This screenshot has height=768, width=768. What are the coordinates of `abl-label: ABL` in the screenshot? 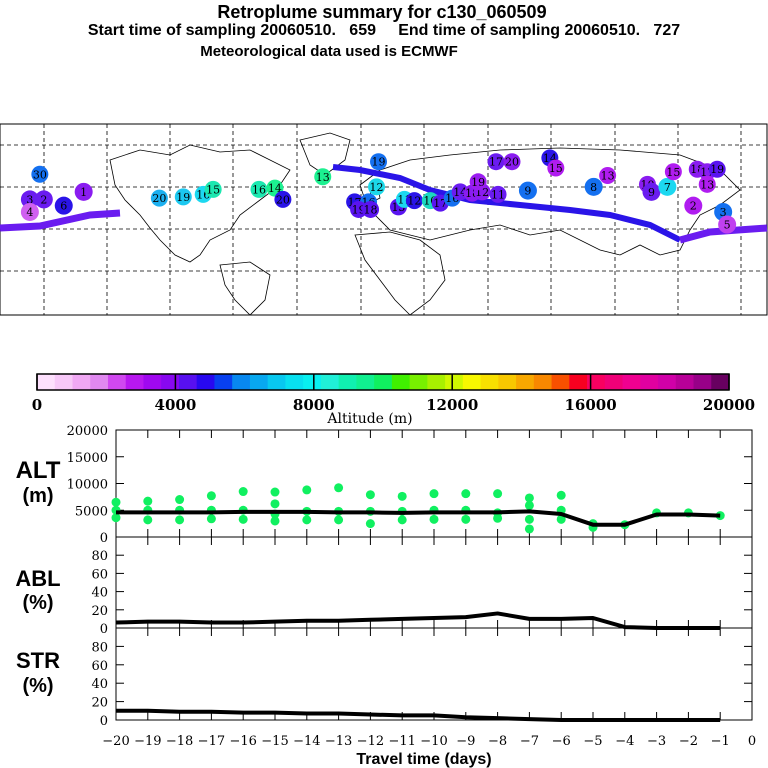 It's located at (37, 578).